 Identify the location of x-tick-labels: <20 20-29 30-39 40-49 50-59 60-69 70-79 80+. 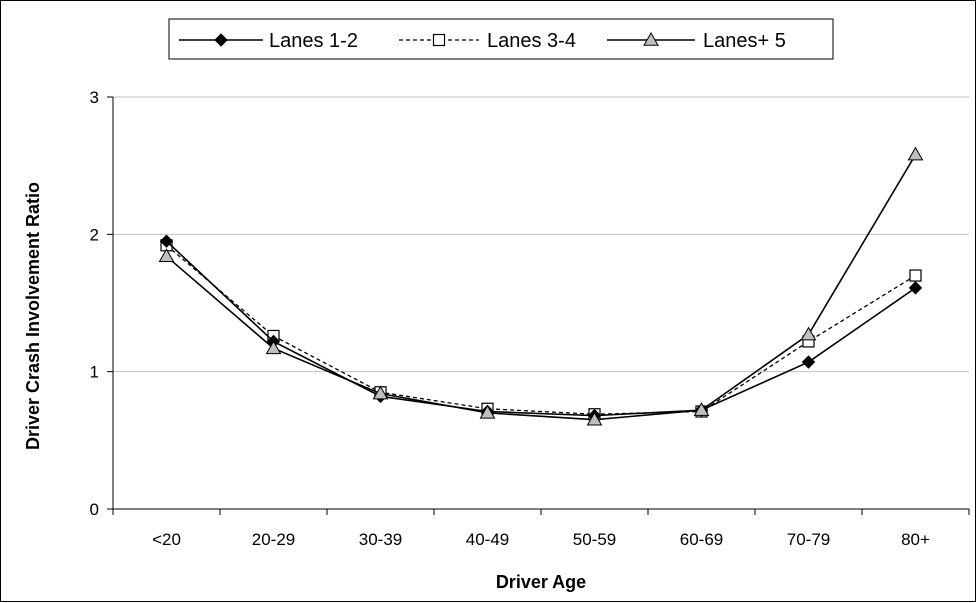
(541, 539).